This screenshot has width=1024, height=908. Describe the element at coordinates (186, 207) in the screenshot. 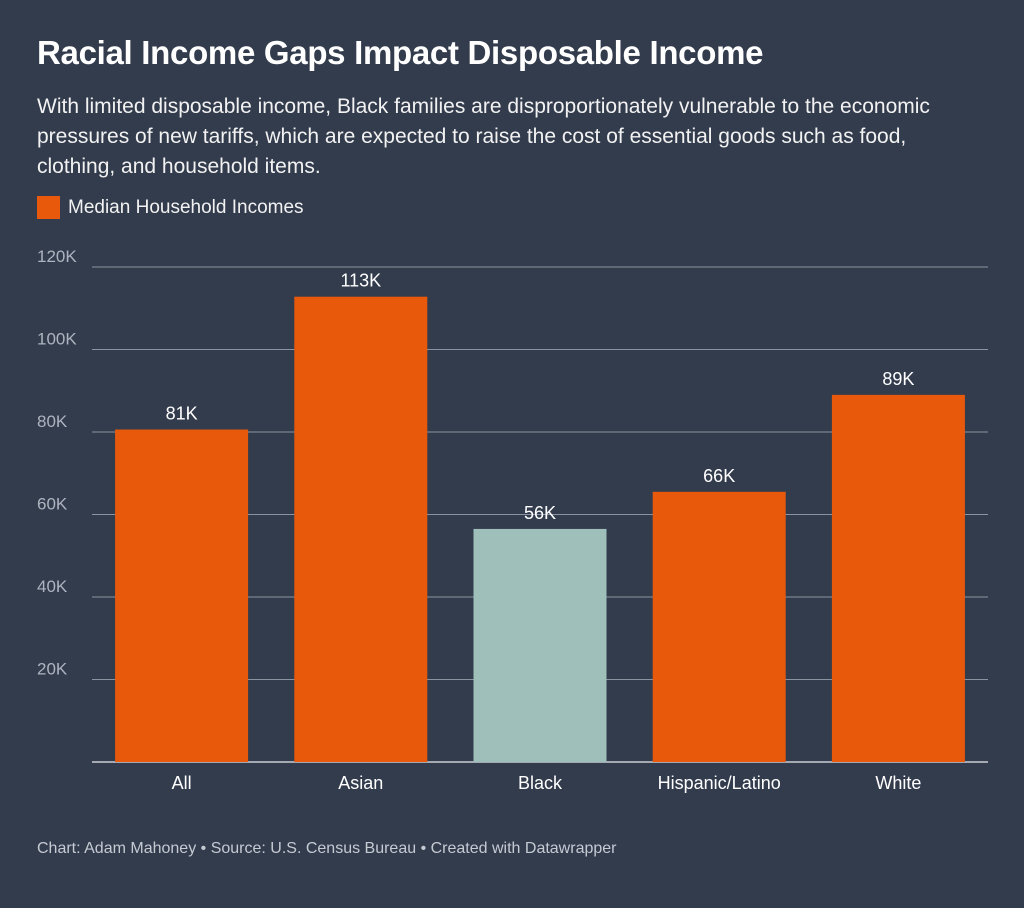

I see `legend-label: Median Household Incomes` at that location.